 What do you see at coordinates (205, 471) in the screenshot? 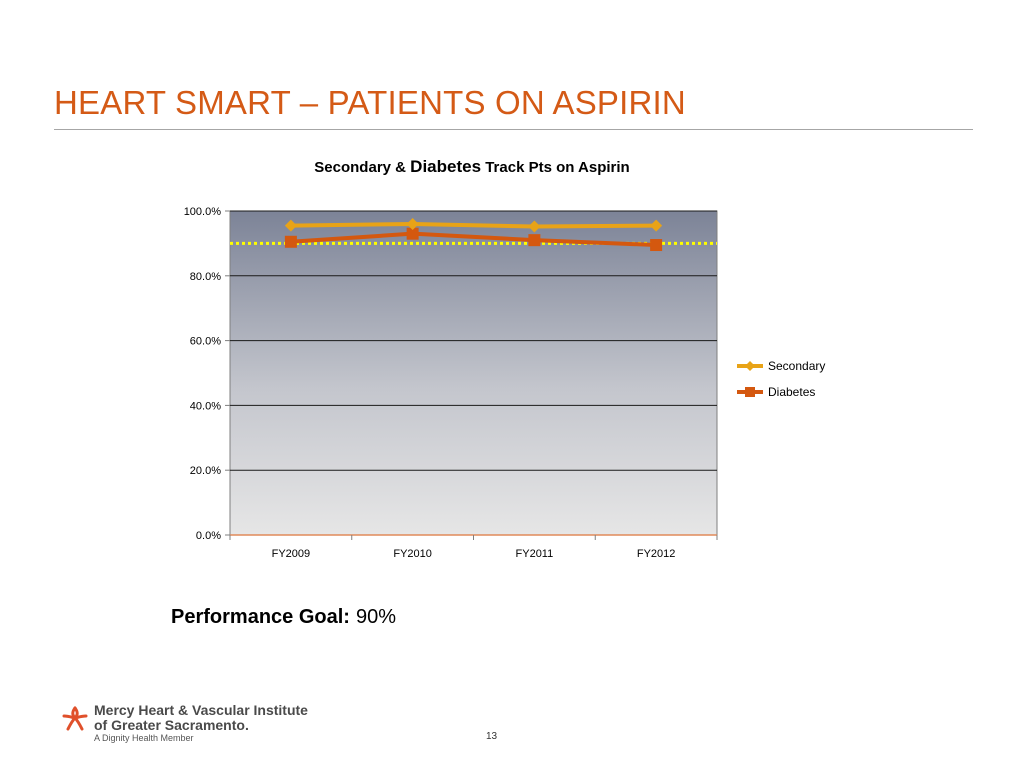
I see `y-tick-label: 20.0%` at bounding box center [205, 471].